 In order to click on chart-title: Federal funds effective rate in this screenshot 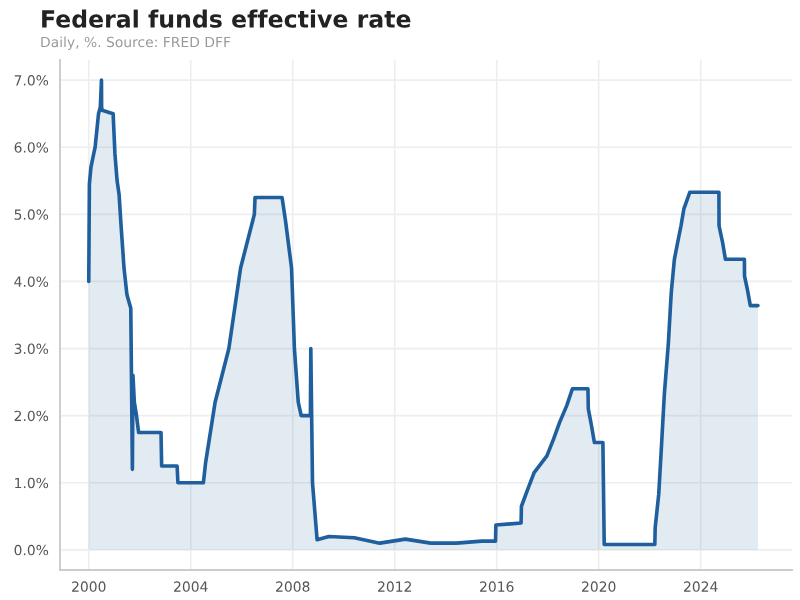, I will do `click(226, 18)`.